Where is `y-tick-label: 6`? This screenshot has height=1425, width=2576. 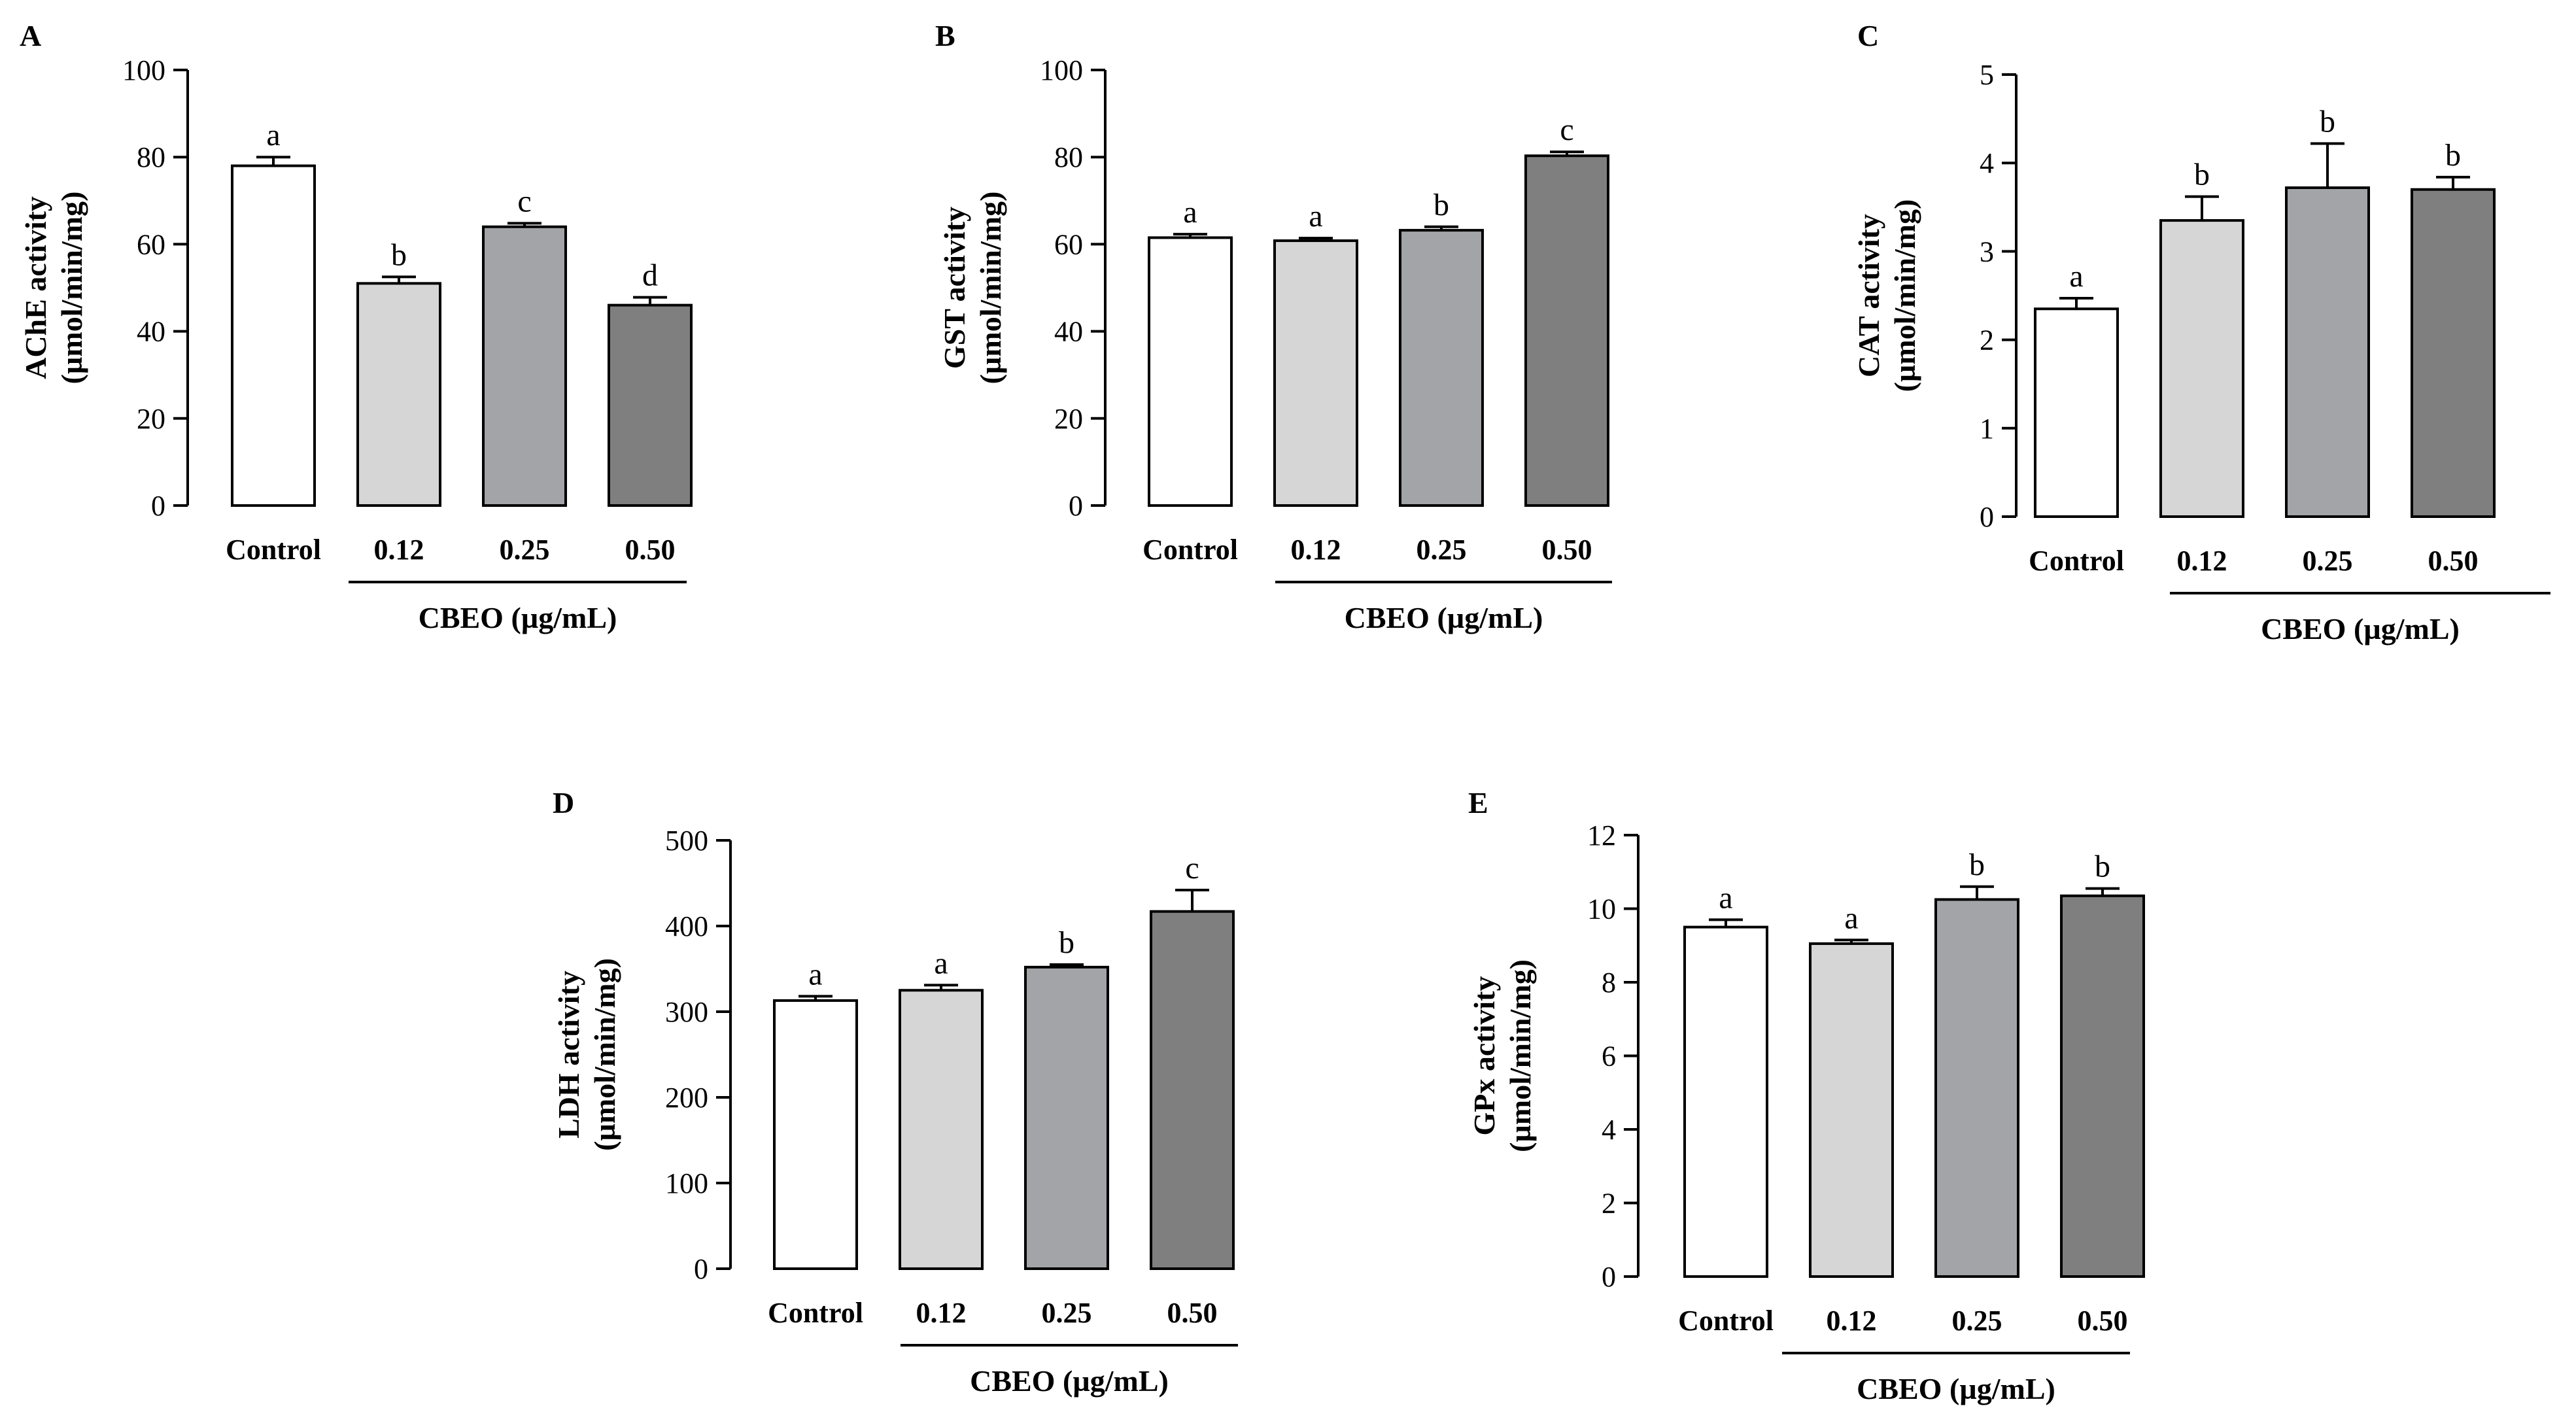
y-tick-label: 6 is located at coordinates (1609, 1056).